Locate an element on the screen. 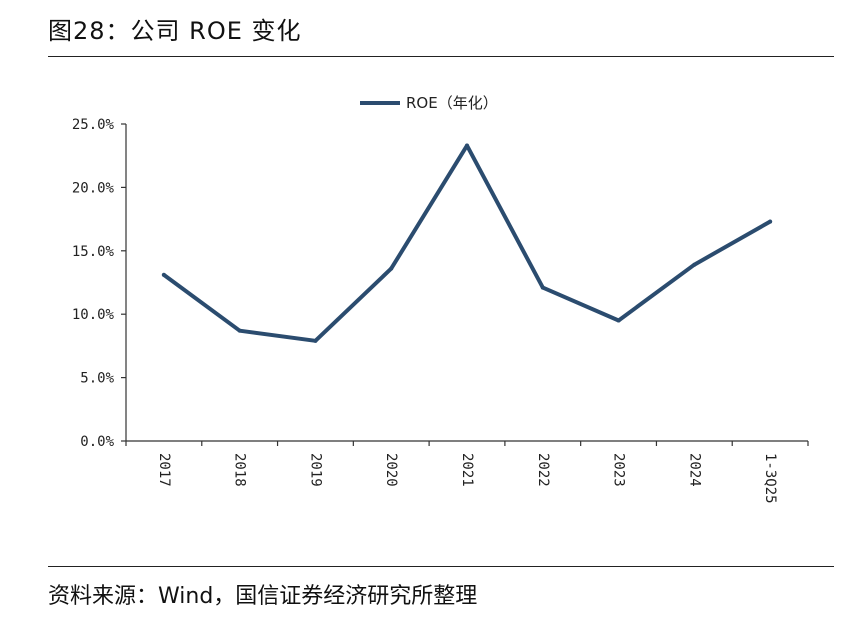  title-divider is located at coordinates (441, 56).